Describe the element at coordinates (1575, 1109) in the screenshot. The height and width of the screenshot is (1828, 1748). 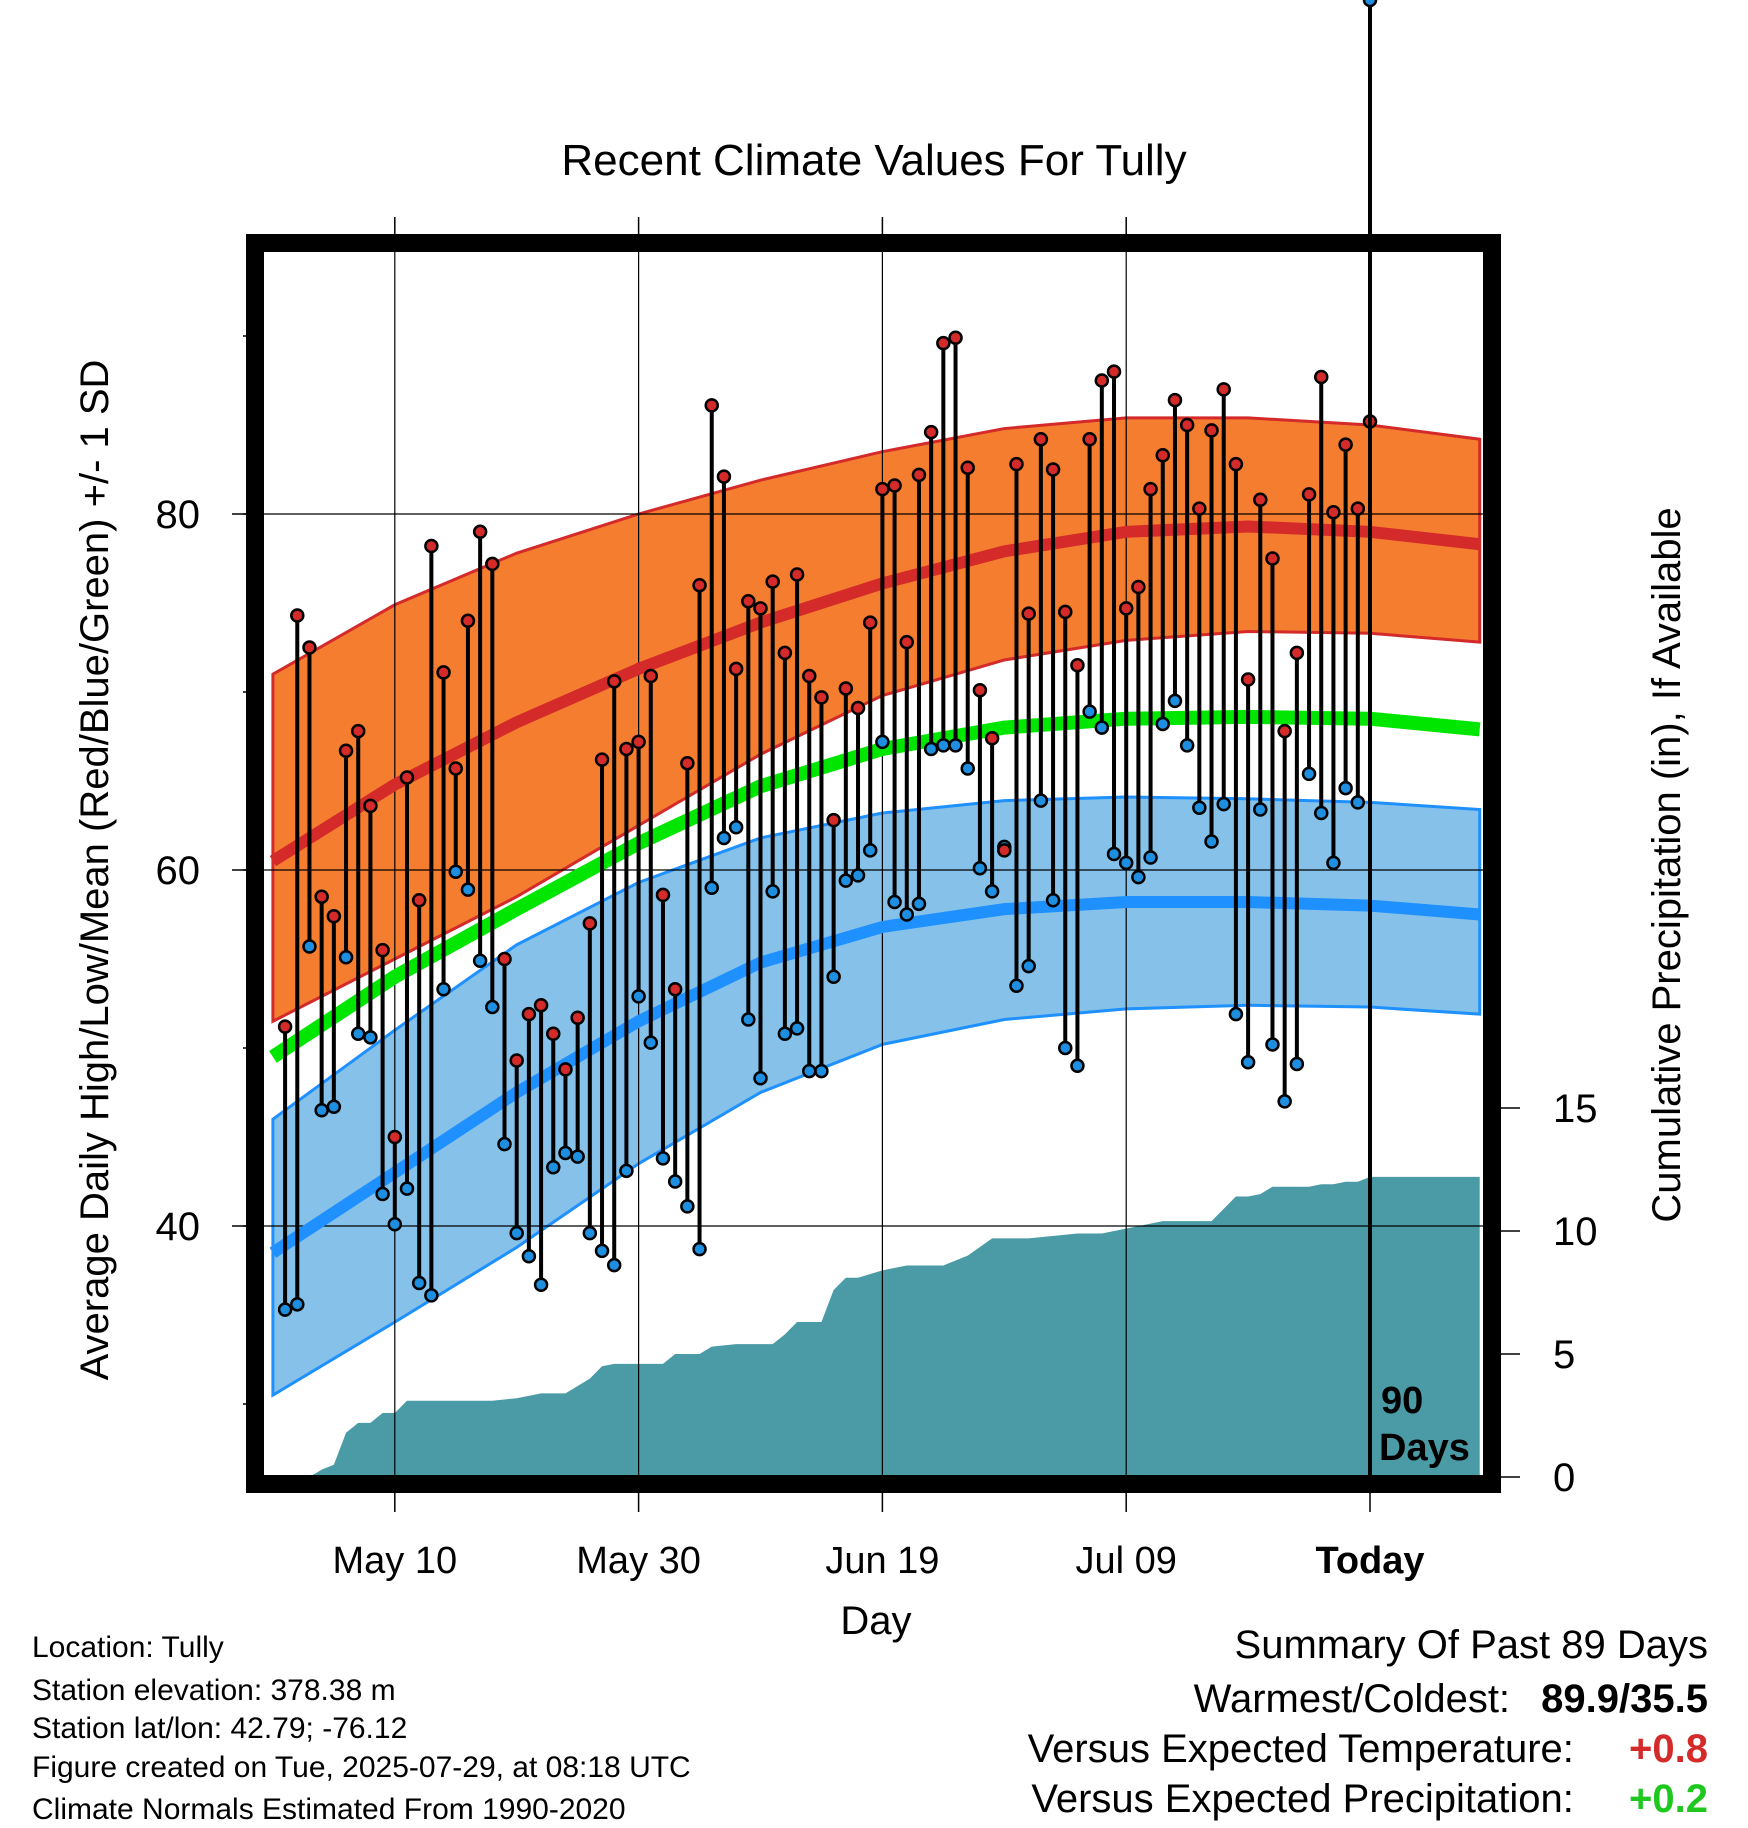
I see `y2-tick-label: 15` at that location.